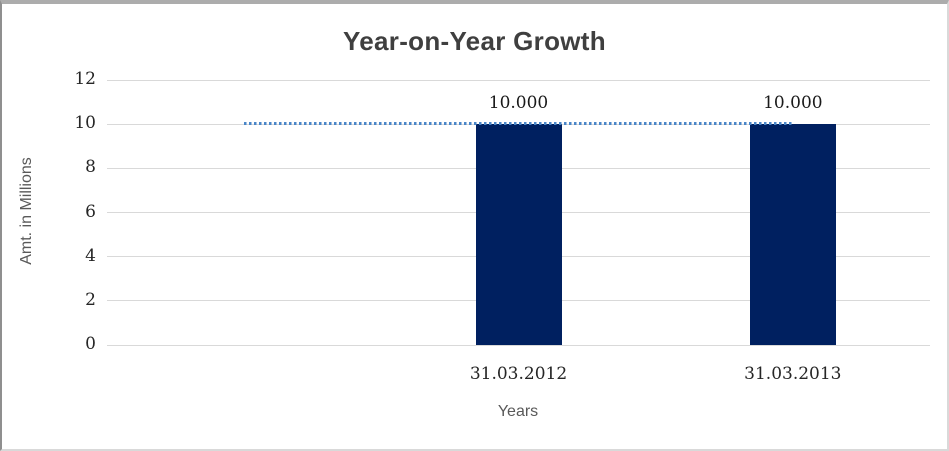 Image resolution: width=949 pixels, height=451 pixels. I want to click on trendline, so click(518, 124).